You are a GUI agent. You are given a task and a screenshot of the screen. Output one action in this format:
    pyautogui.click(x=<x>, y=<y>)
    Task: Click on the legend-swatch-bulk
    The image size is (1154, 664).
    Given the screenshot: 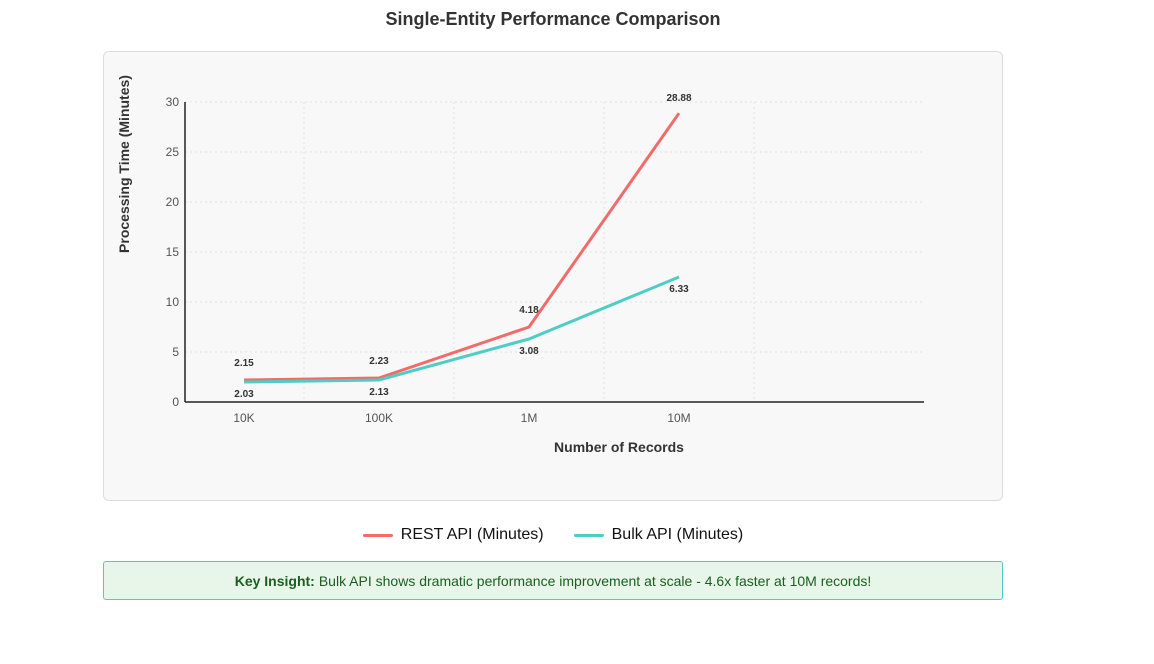 What is the action you would take?
    pyautogui.click(x=588, y=535)
    